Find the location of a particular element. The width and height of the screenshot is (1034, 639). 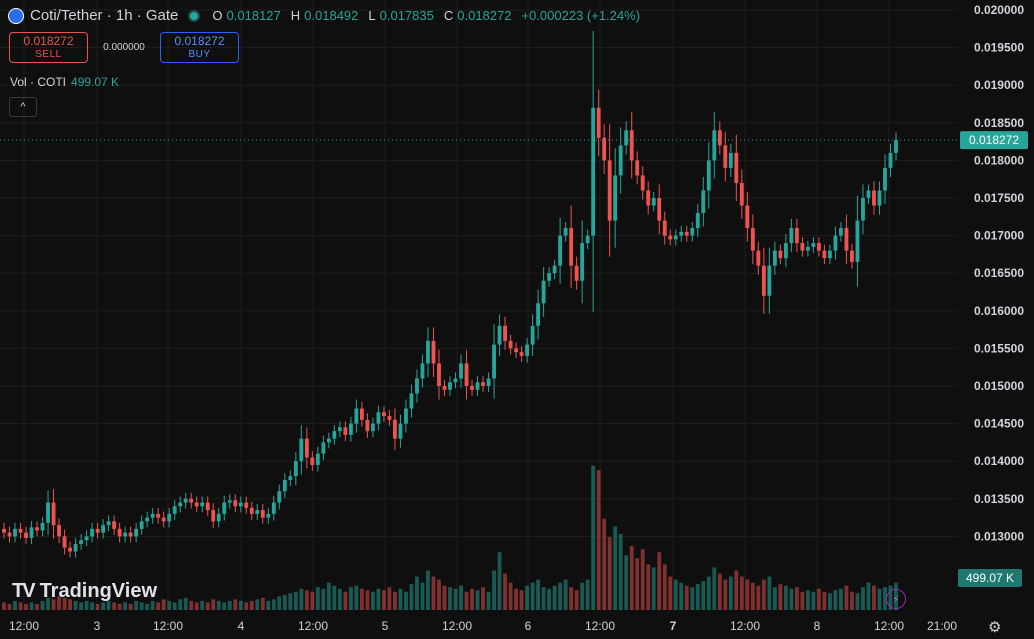

open-value: 0.018127 is located at coordinates (253, 15).